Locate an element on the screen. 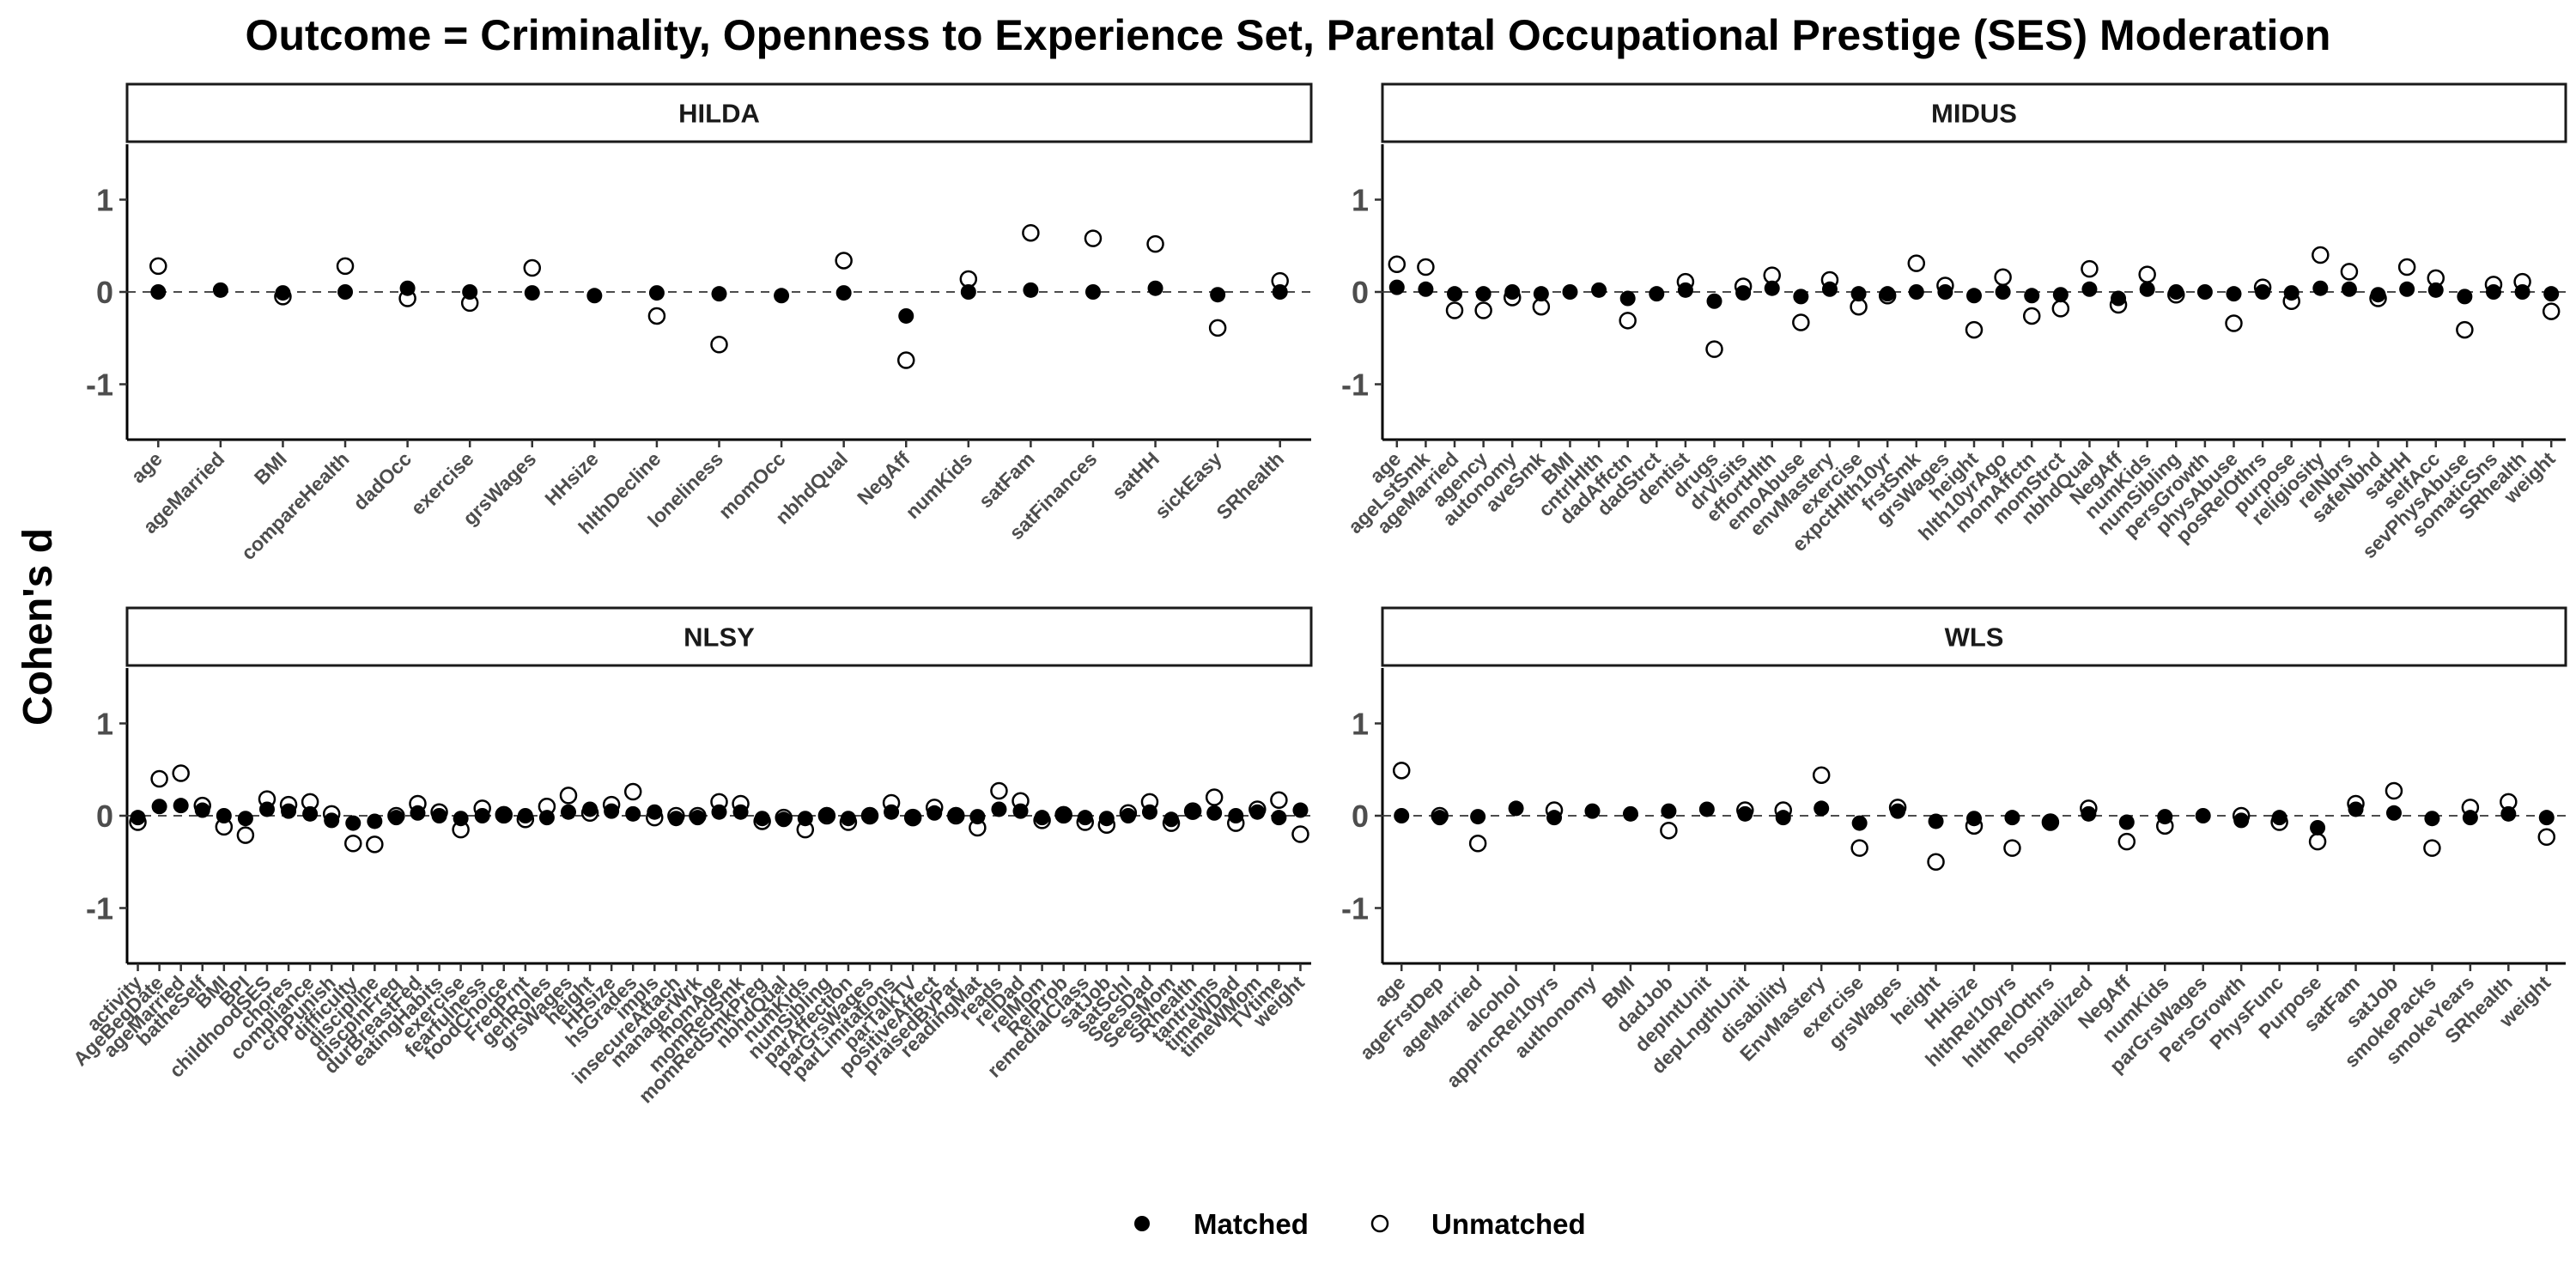 This screenshot has width=2576, height=1288. point-matched-nlsy-difficulty is located at coordinates (353, 823).